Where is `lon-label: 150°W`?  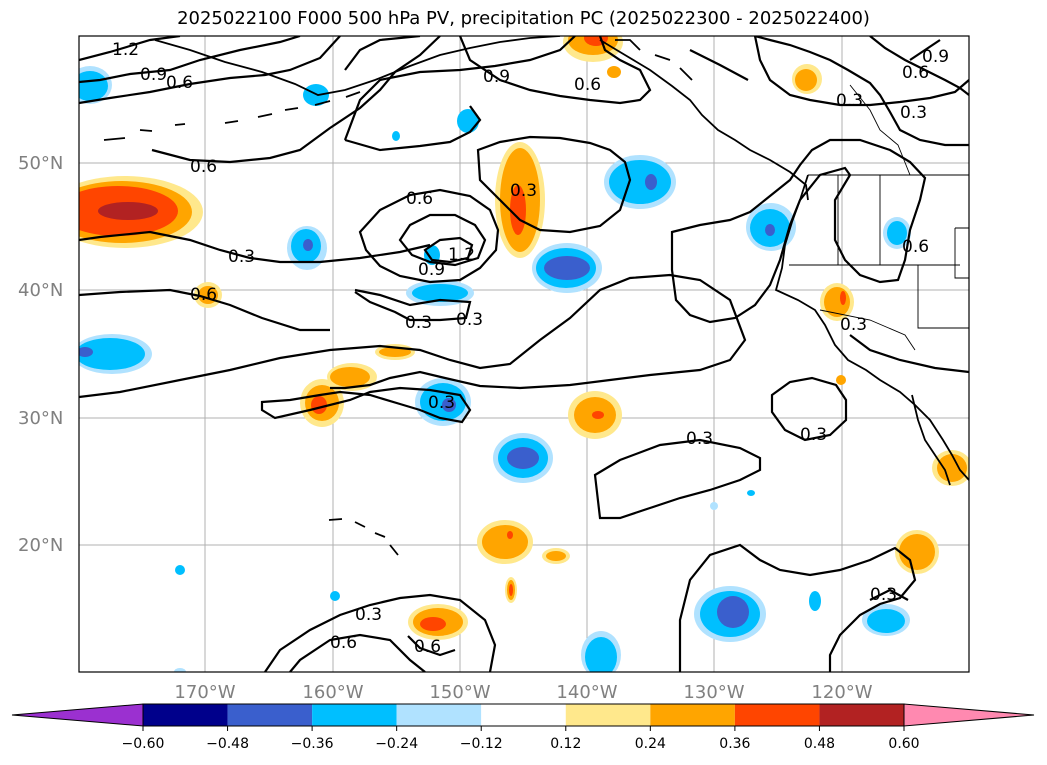
lon-label: 150°W is located at coordinates (459, 692).